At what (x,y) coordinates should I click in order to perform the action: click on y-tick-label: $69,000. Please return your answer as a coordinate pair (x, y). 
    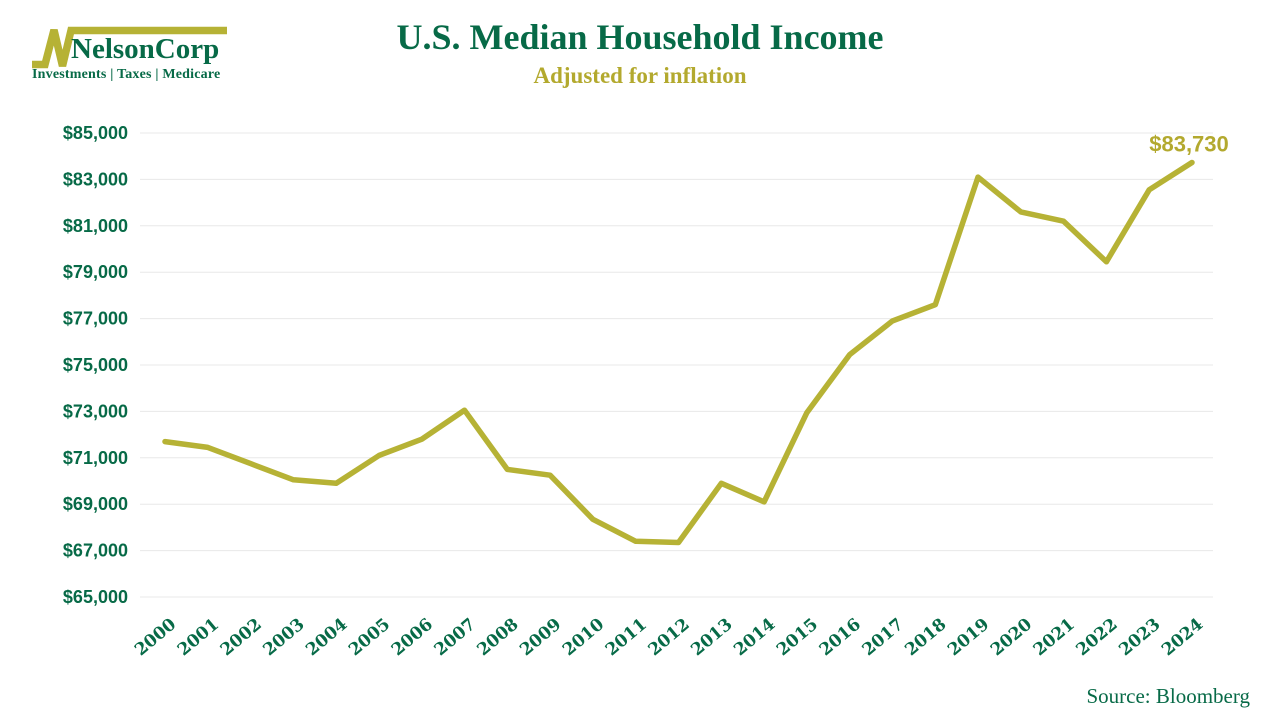
    Looking at the image, I should click on (95, 504).